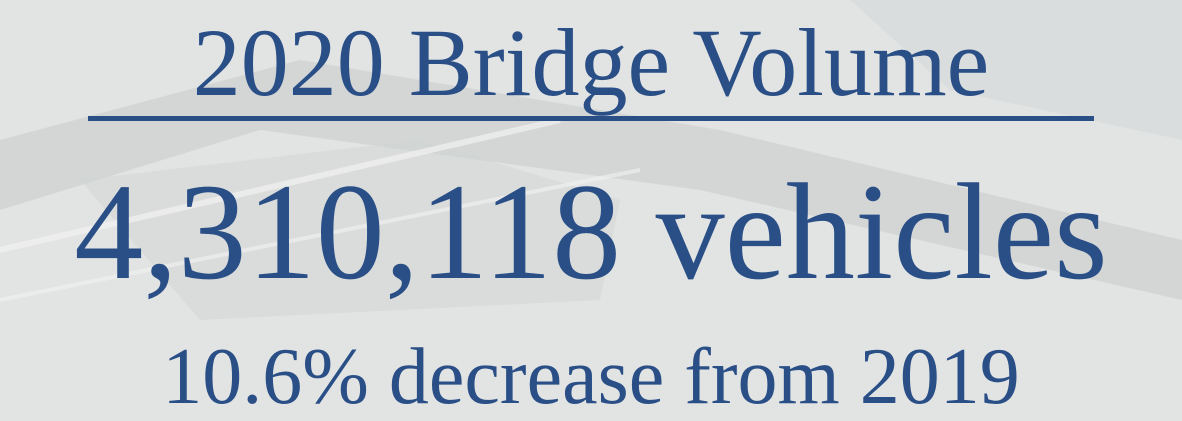 Image resolution: width=1182 pixels, height=421 pixels. Describe the element at coordinates (1016, 70) in the screenshot. I see `shore` at that location.